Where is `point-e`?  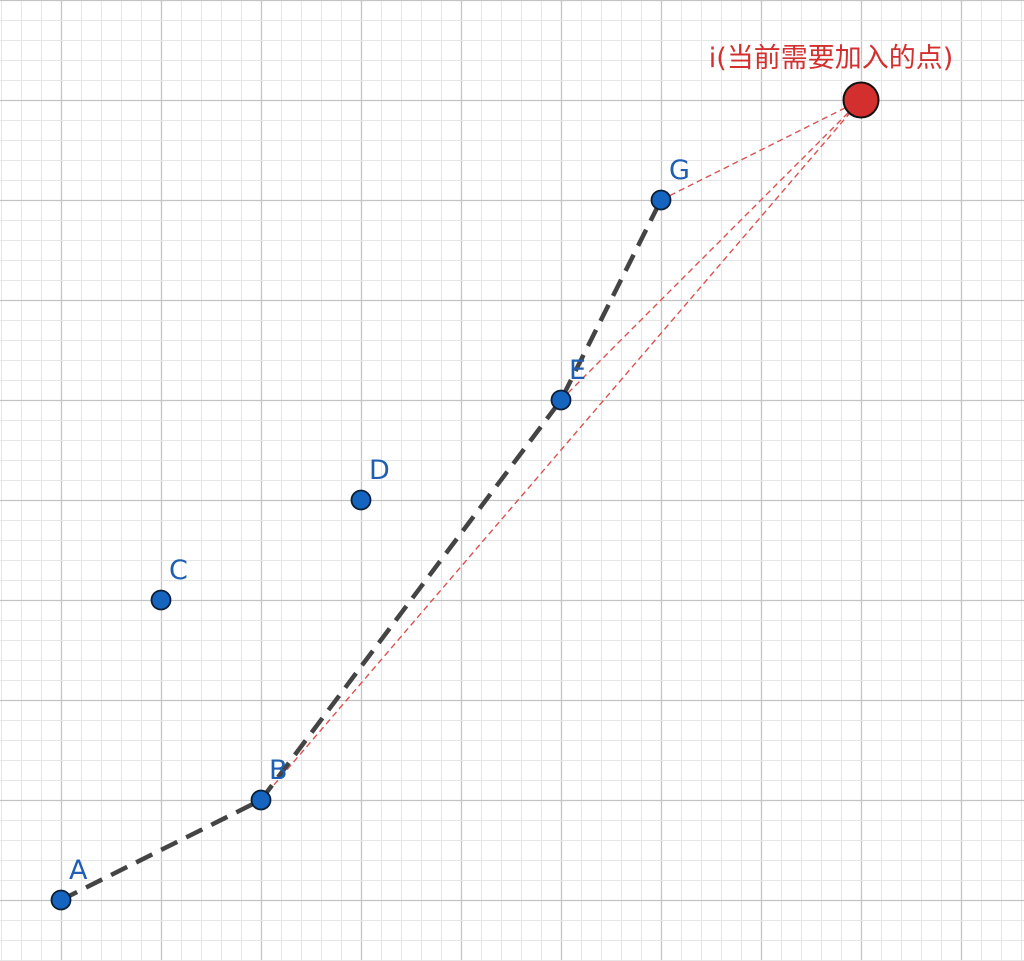 point-e is located at coordinates (561, 400).